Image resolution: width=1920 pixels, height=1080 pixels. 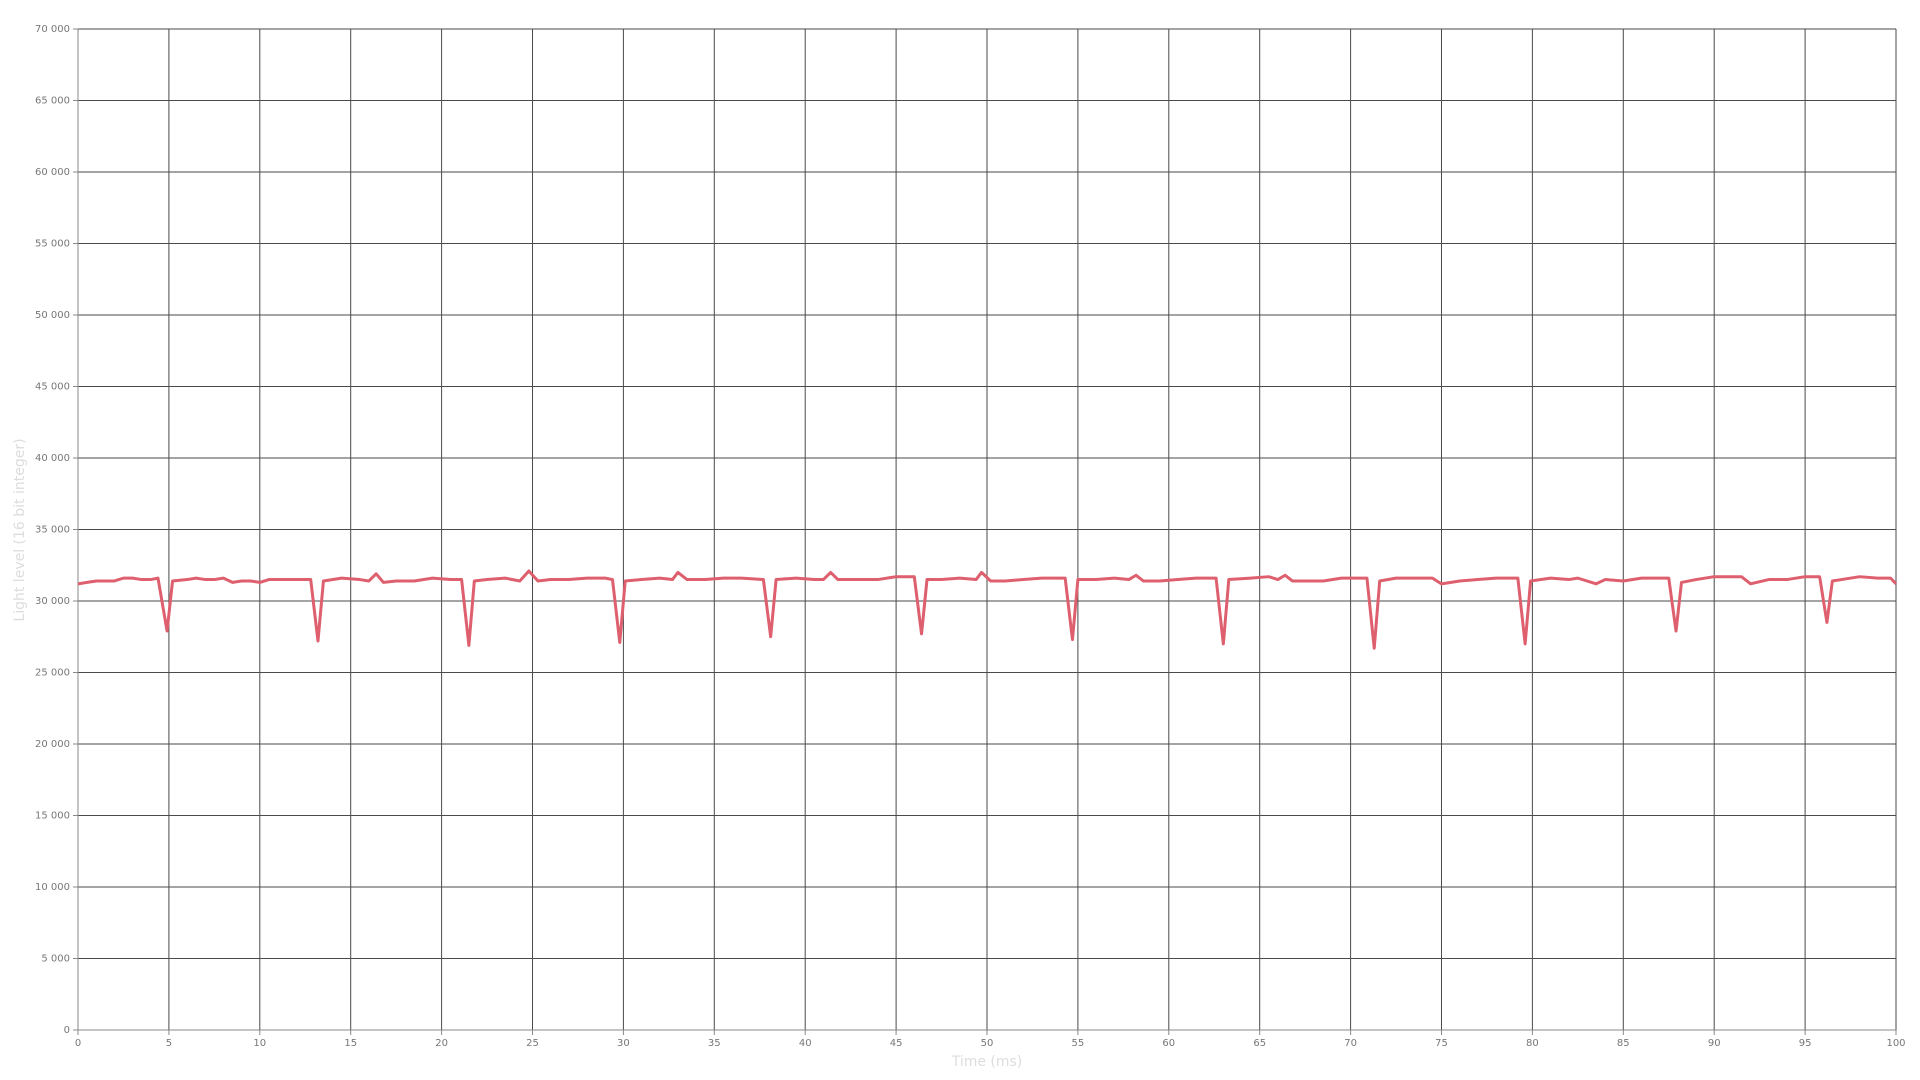 What do you see at coordinates (67, 1030) in the screenshot?
I see `y-tick-label: 0` at bounding box center [67, 1030].